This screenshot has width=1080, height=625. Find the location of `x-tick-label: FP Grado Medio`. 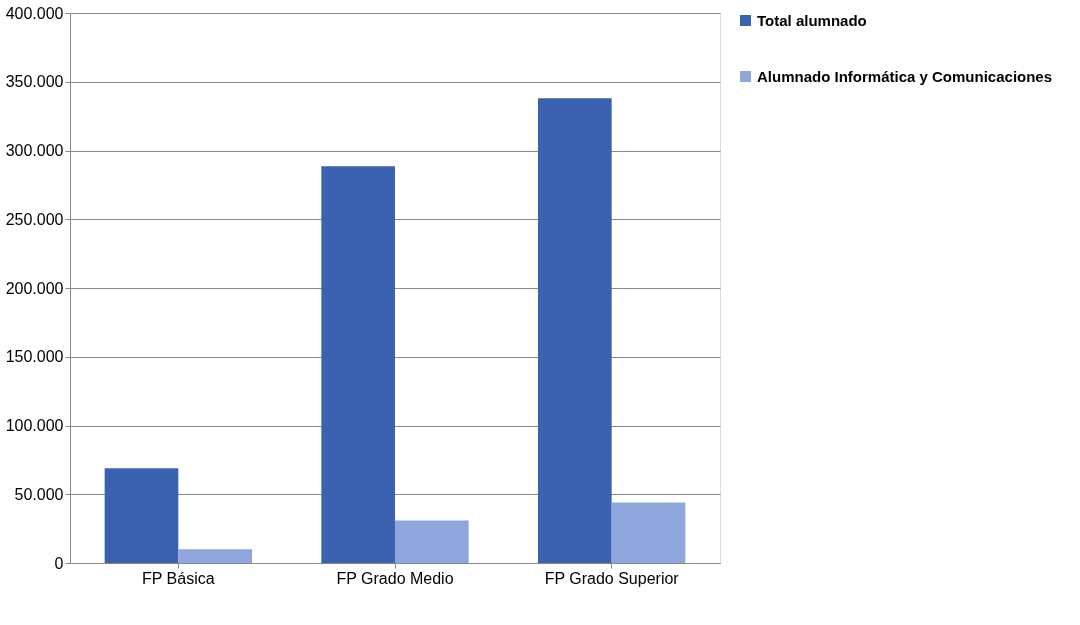

x-tick-label: FP Grado Medio is located at coordinates (395, 578).